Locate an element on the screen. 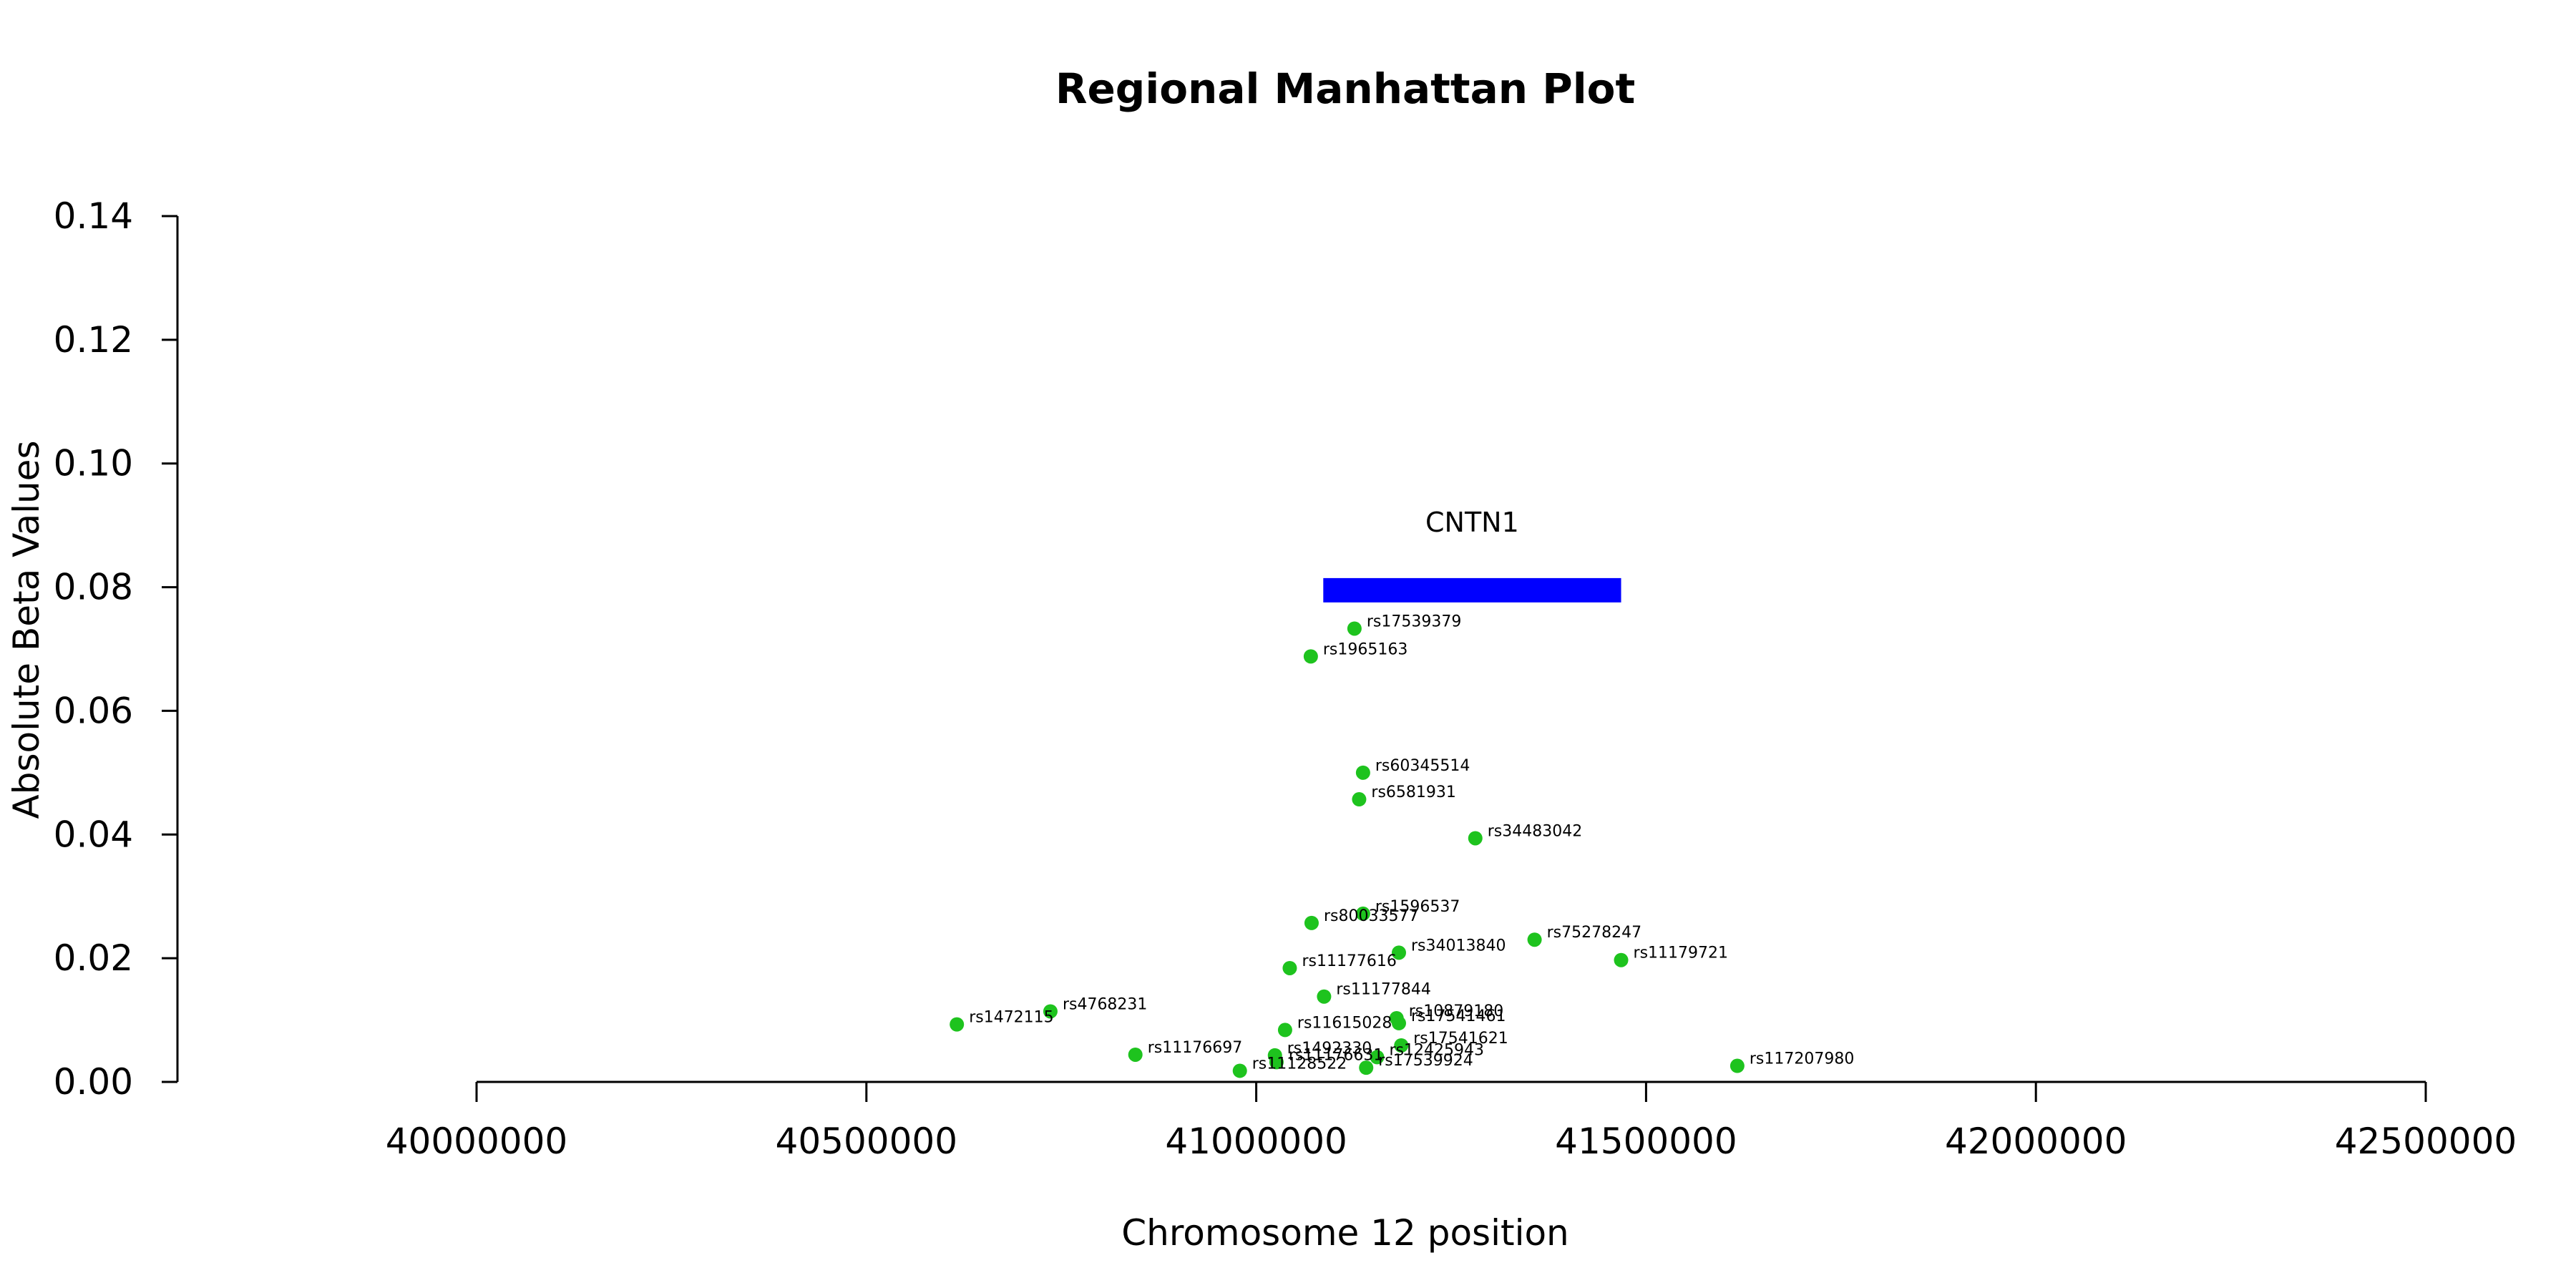 The width and height of the screenshot is (2576, 1288). snp-label: rs11176631 is located at coordinates (1336, 1055).